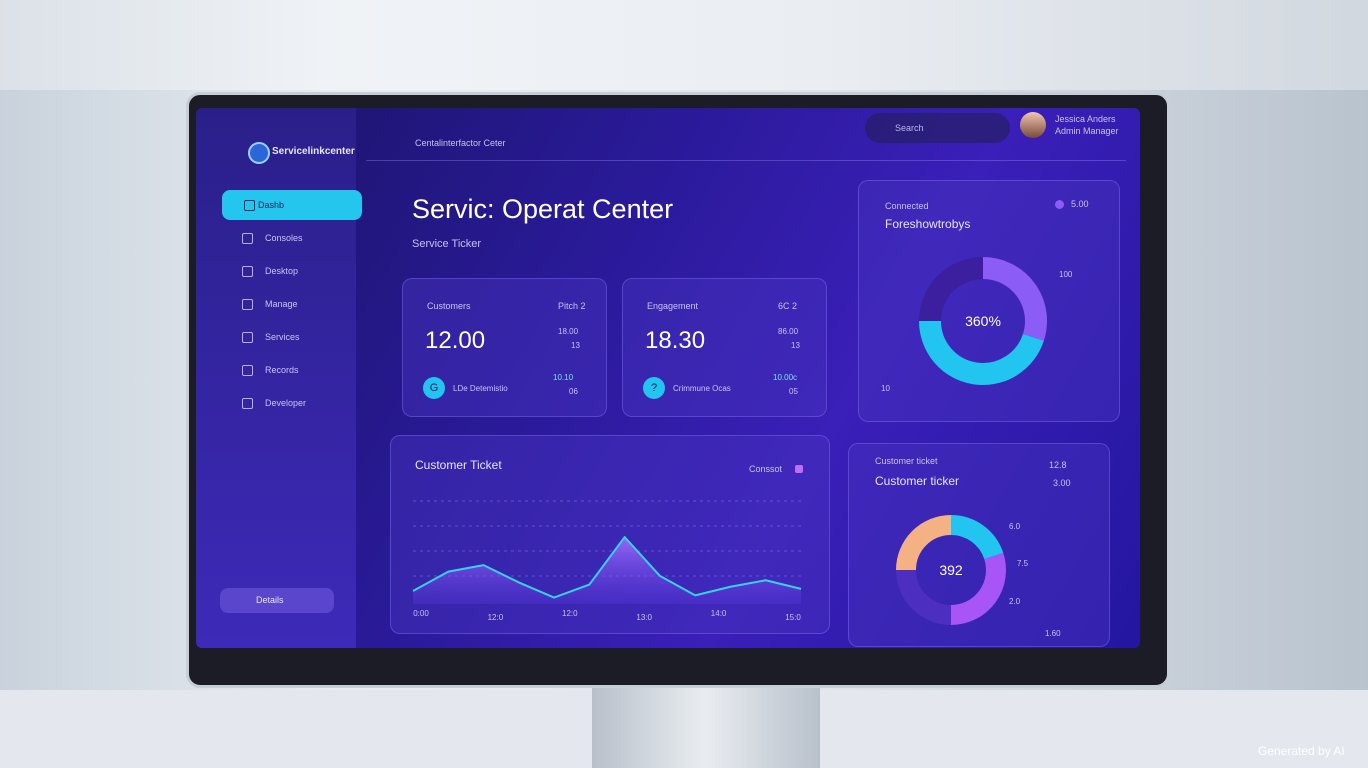 The image size is (1368, 768). I want to click on donut-center: 392, so click(951, 570).